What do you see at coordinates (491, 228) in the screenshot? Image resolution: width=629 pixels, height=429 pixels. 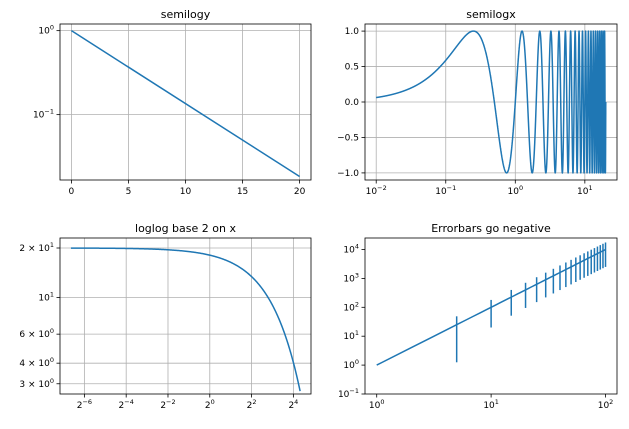 I see `subplot-title: Errorbars go negative` at bounding box center [491, 228].